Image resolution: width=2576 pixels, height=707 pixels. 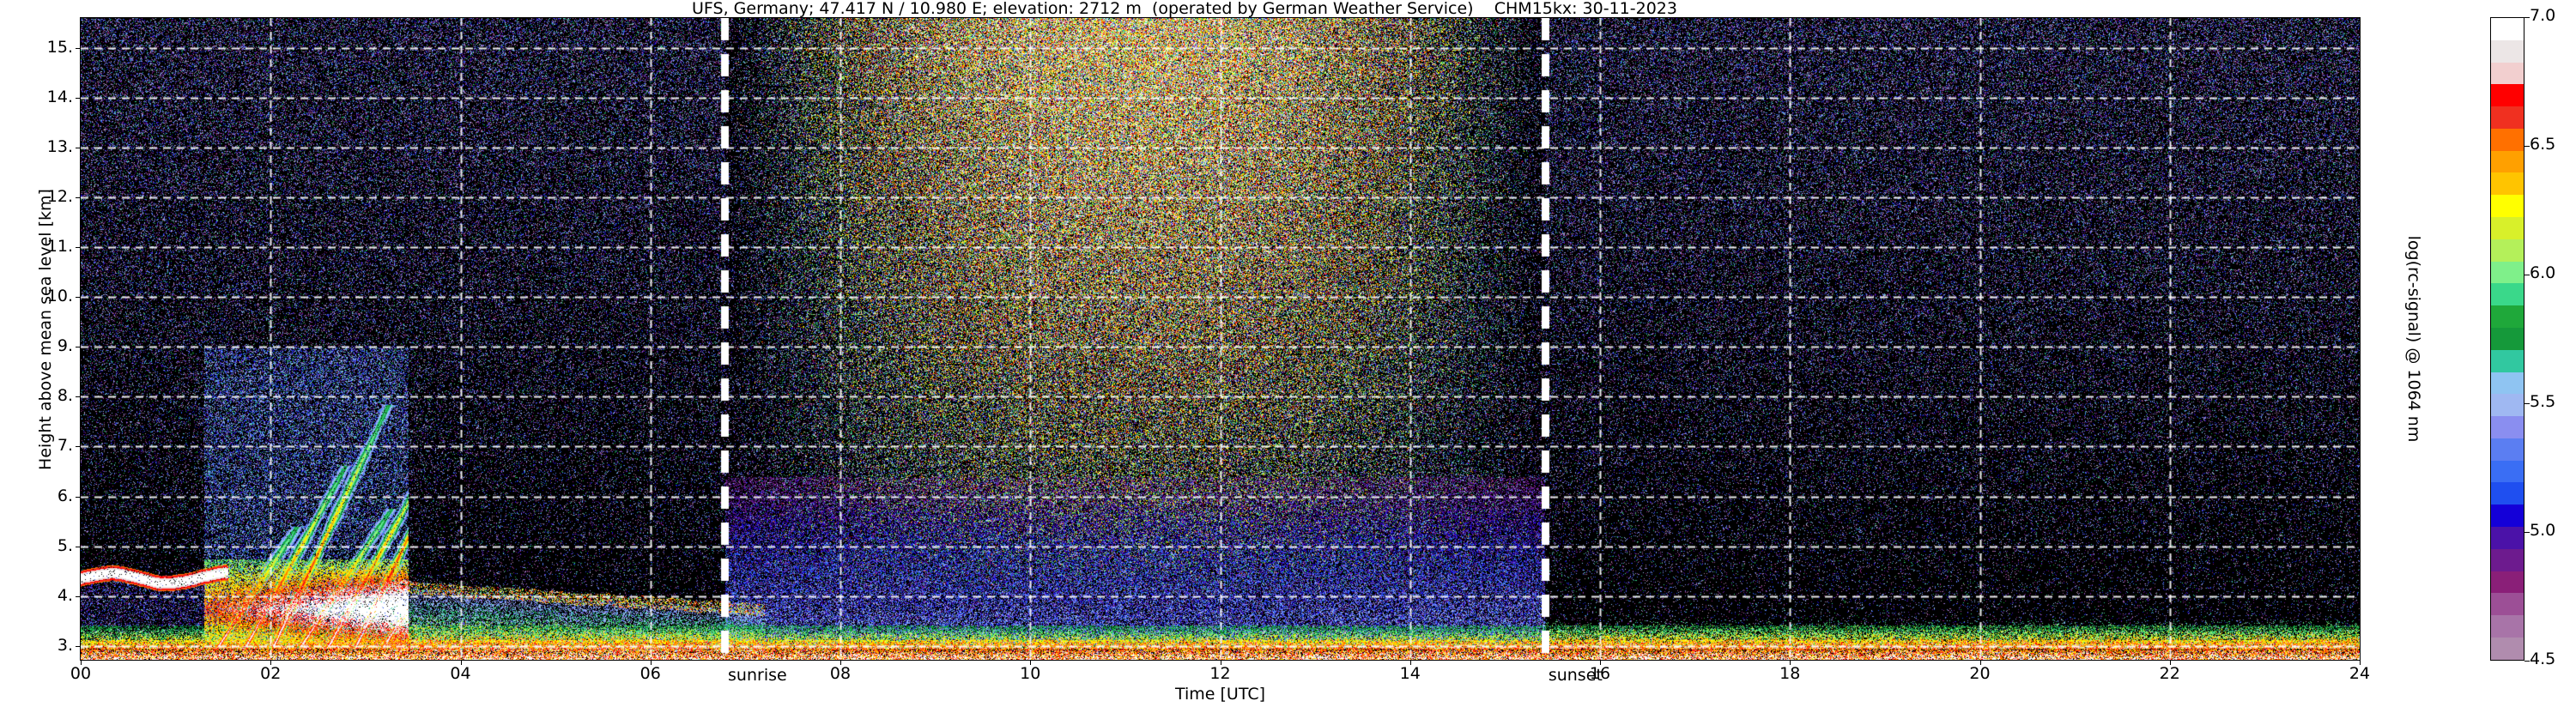 I want to click on y-tick-label: 9., so click(x=65, y=346).